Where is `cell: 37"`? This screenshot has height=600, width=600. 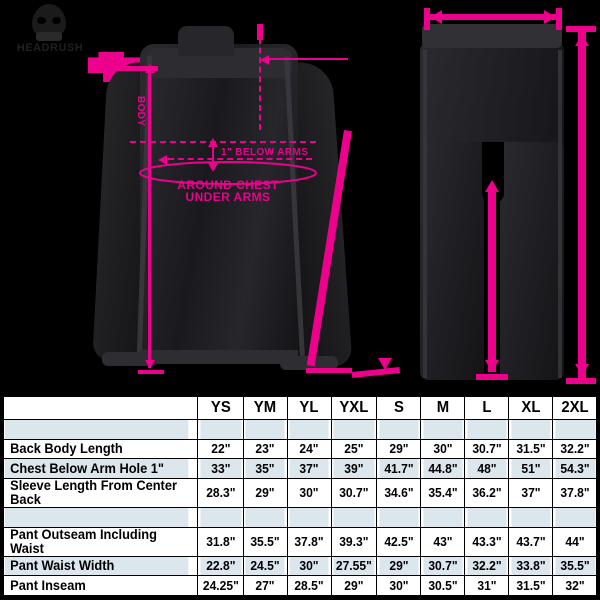
cell: 37" is located at coordinates (309, 468).